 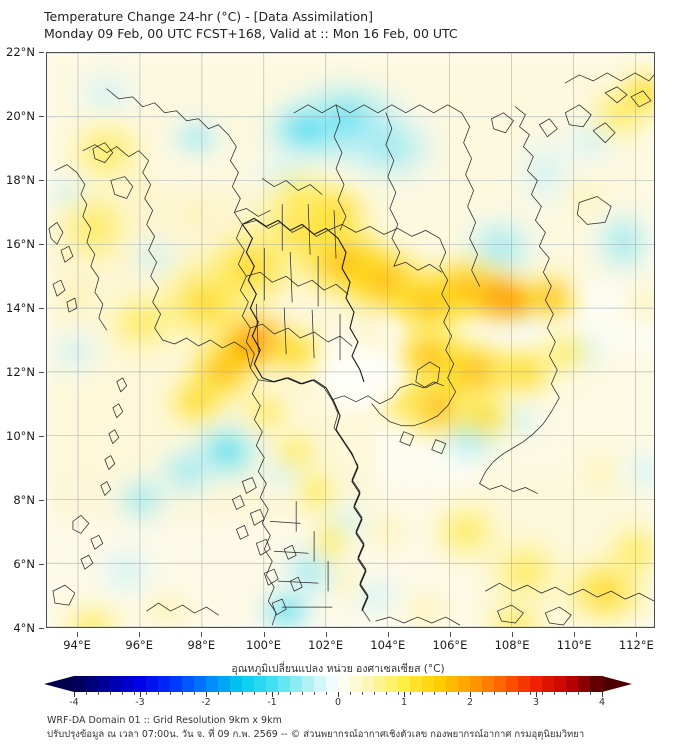 What do you see at coordinates (326, 645) in the screenshot?
I see `lon-tick-label: 102°E` at bounding box center [326, 645].